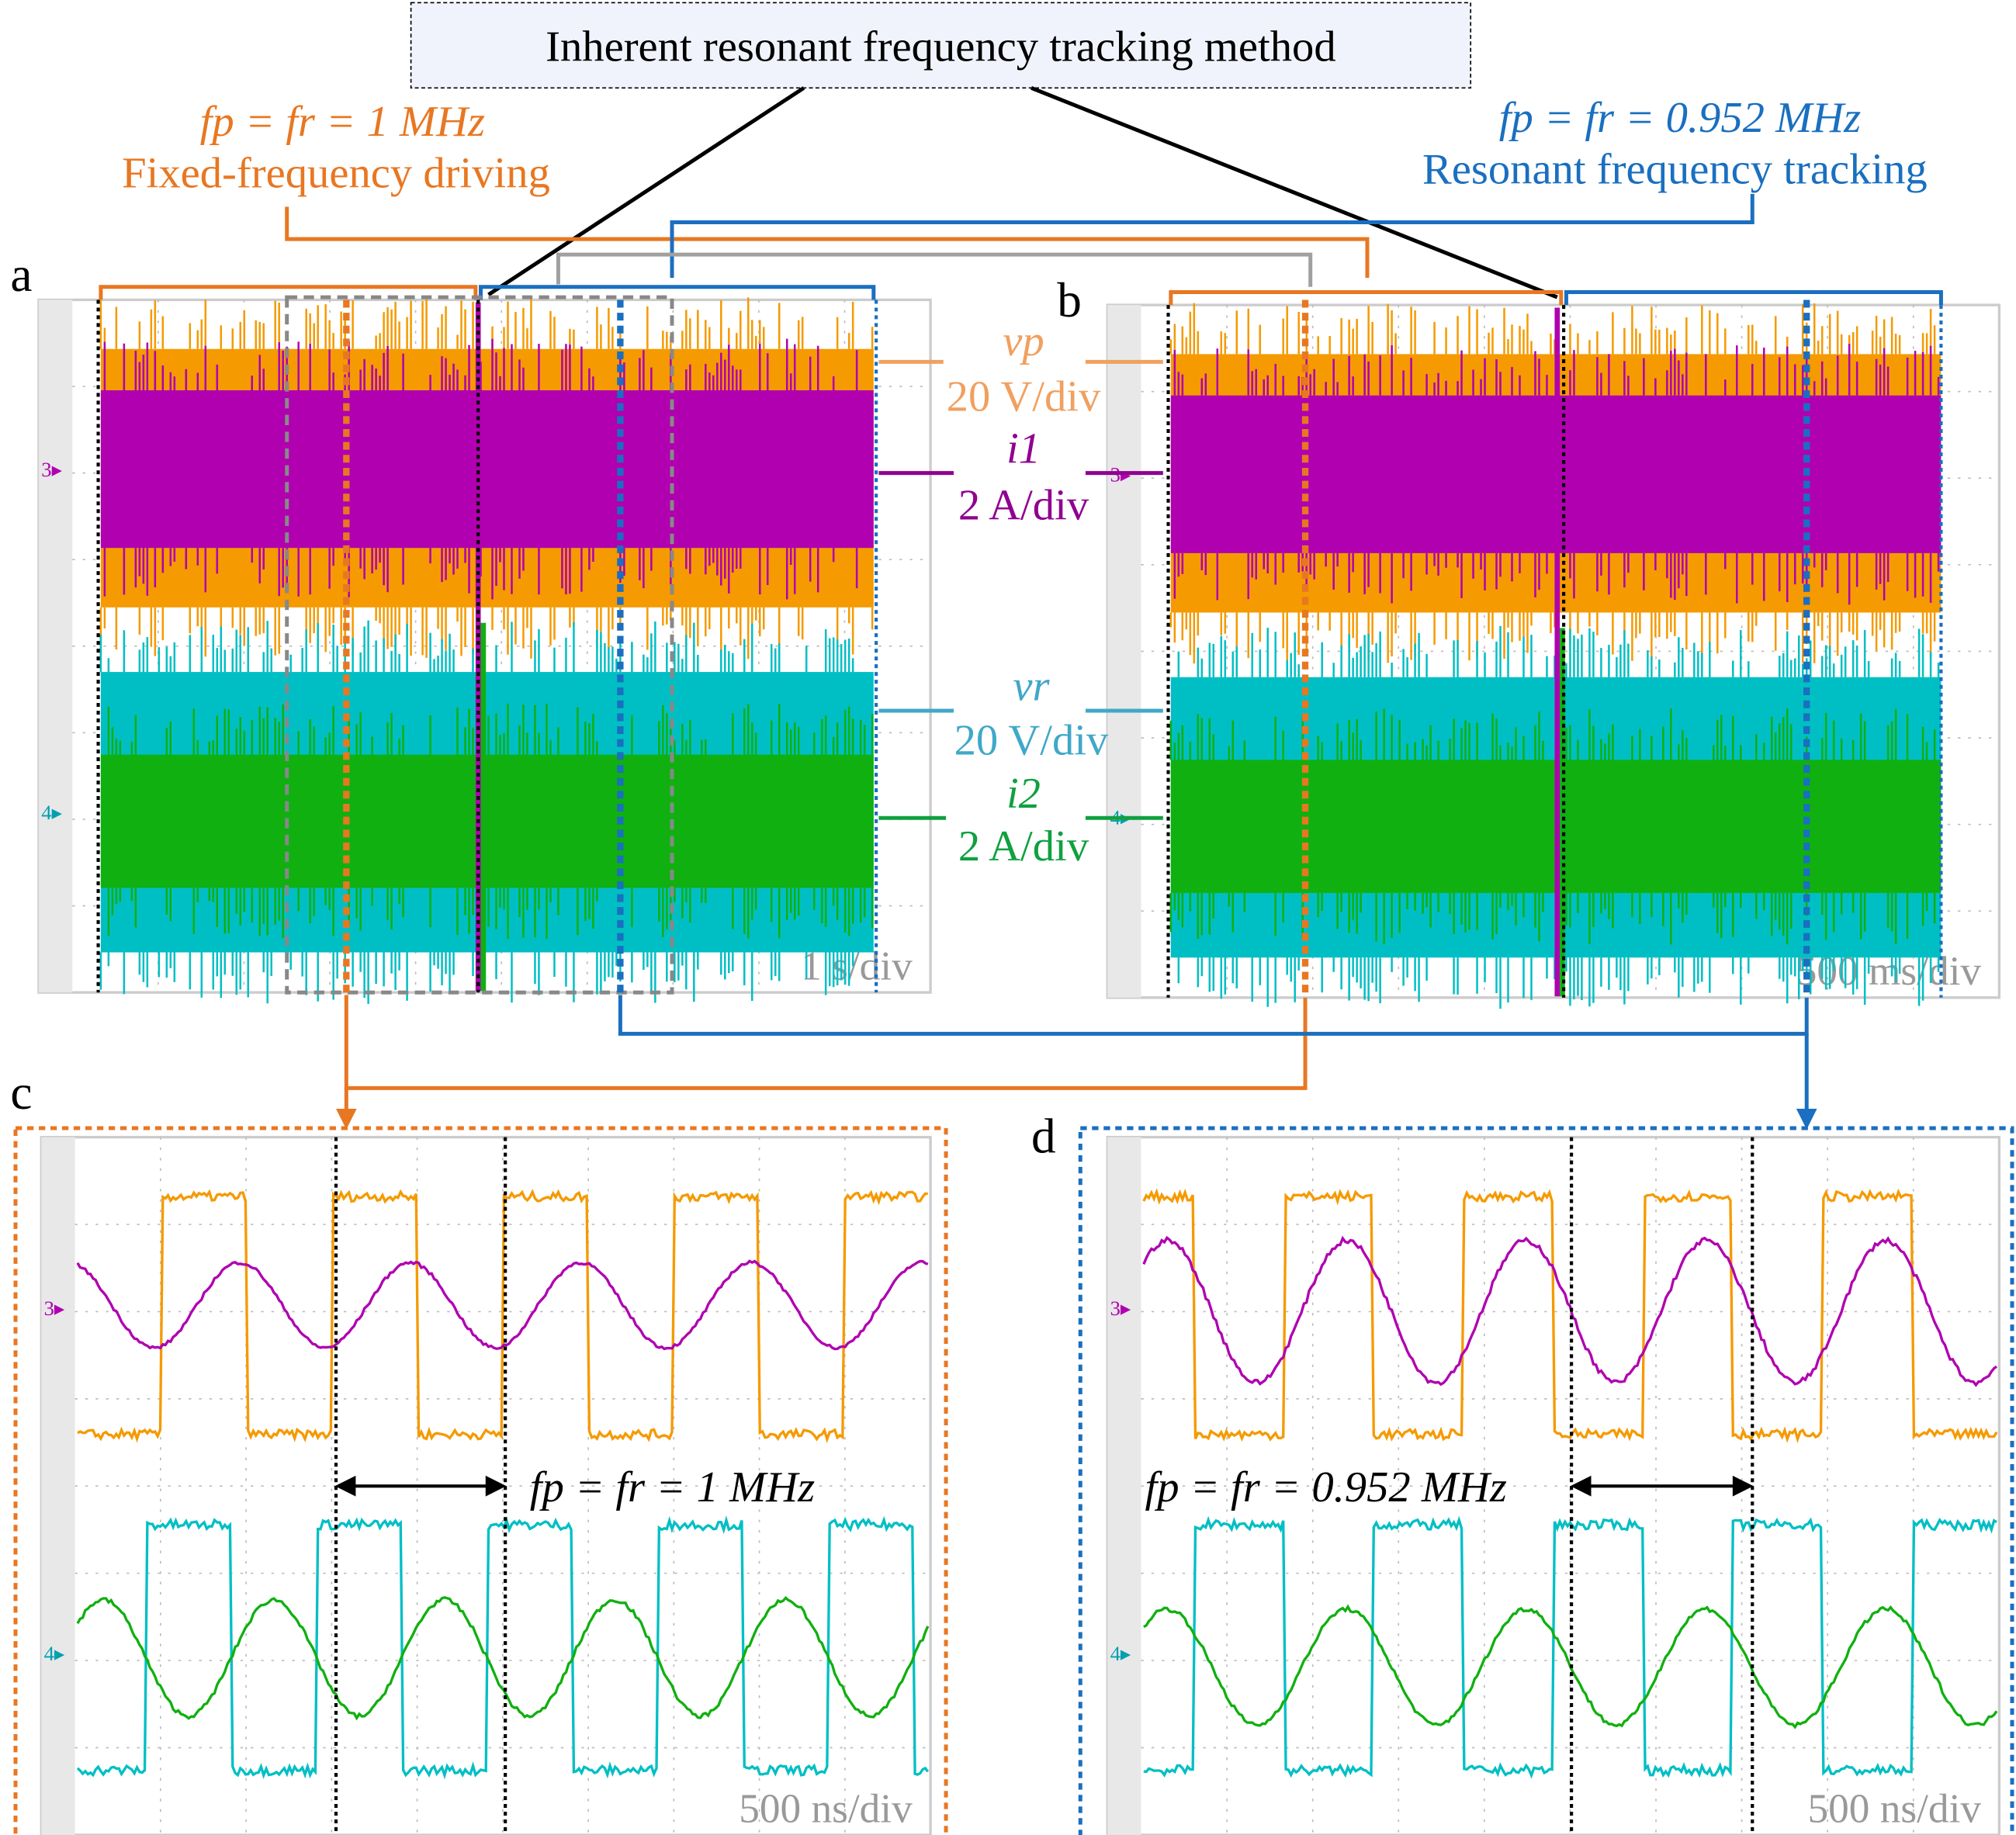  I want to click on vr-scale: 20 V/div, so click(1032, 741).